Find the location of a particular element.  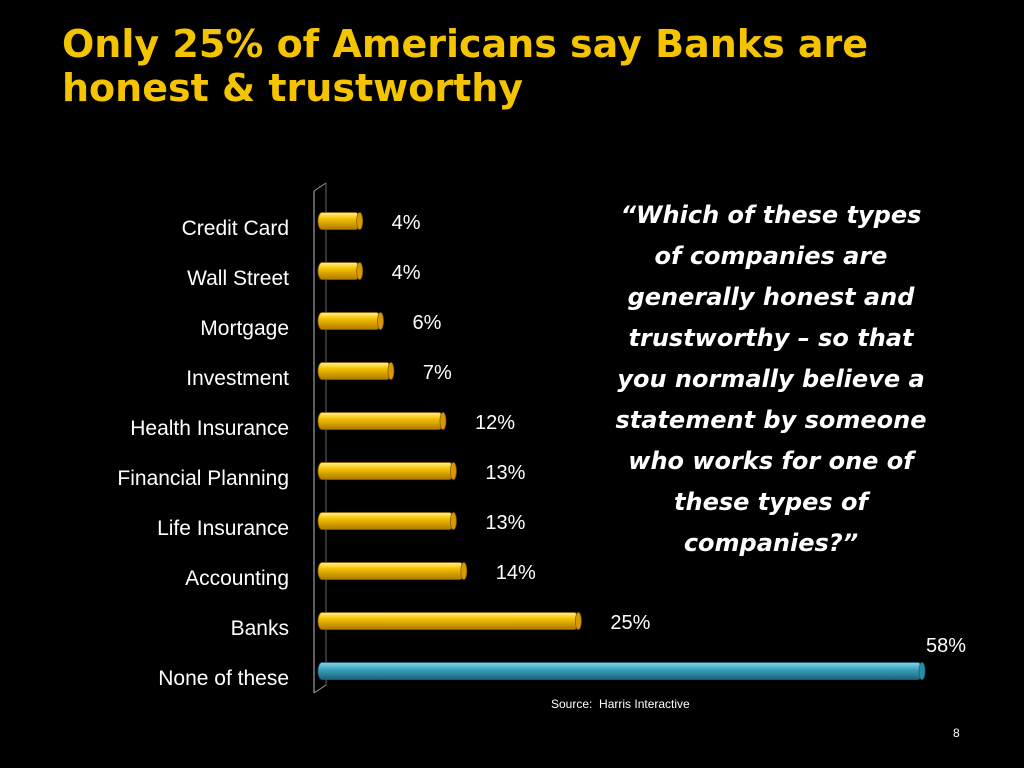

category-label: None of these is located at coordinates (223, 678).